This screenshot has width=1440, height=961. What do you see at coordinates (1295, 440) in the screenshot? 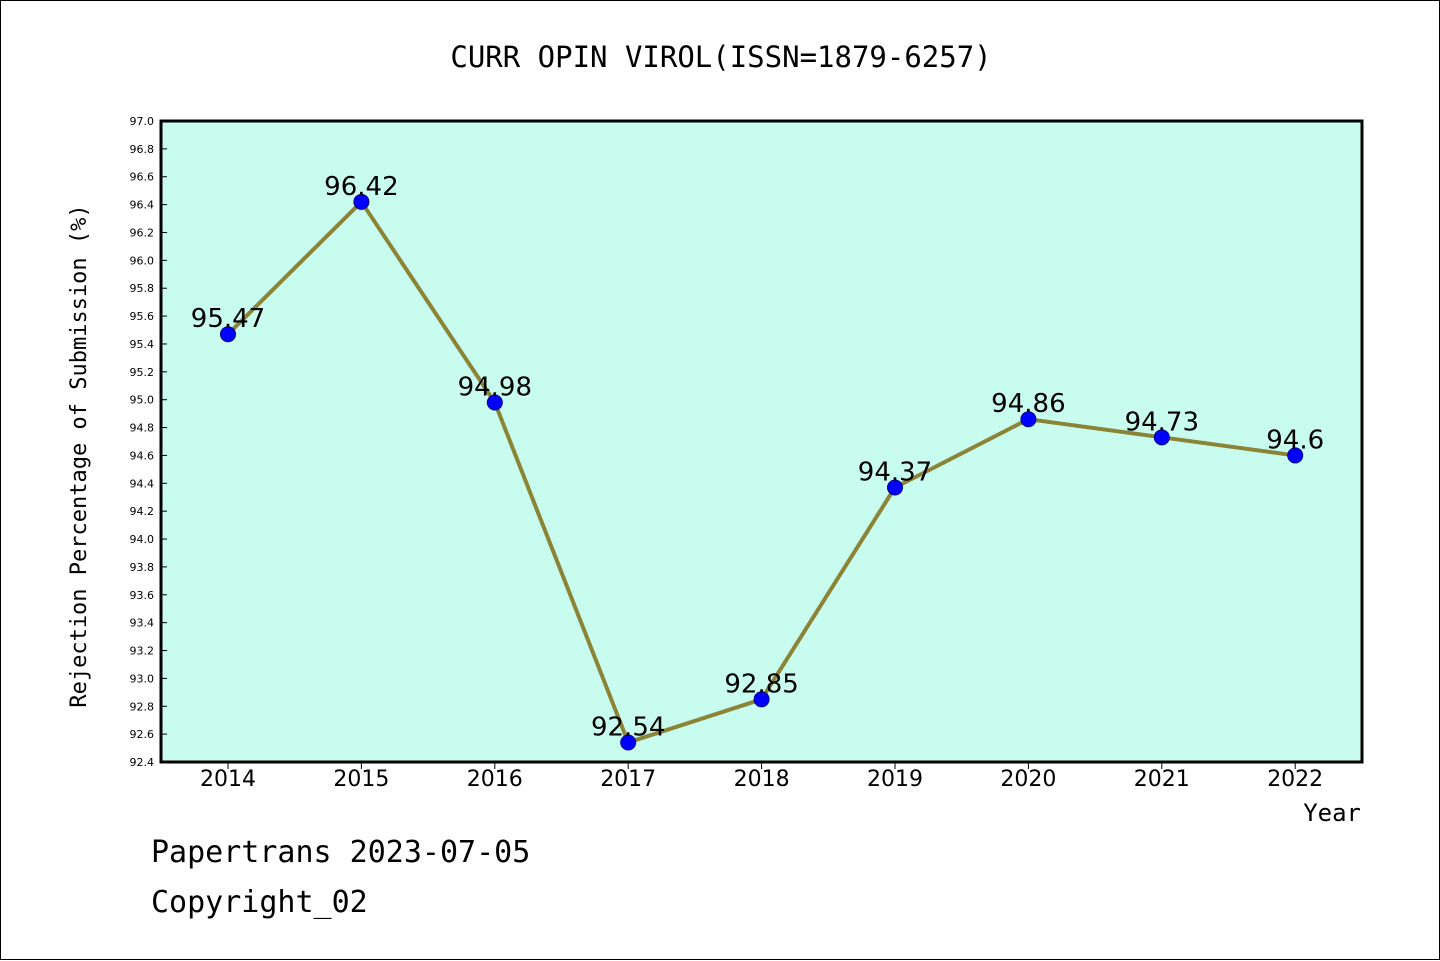
I see `data-label: 94.6` at bounding box center [1295, 440].